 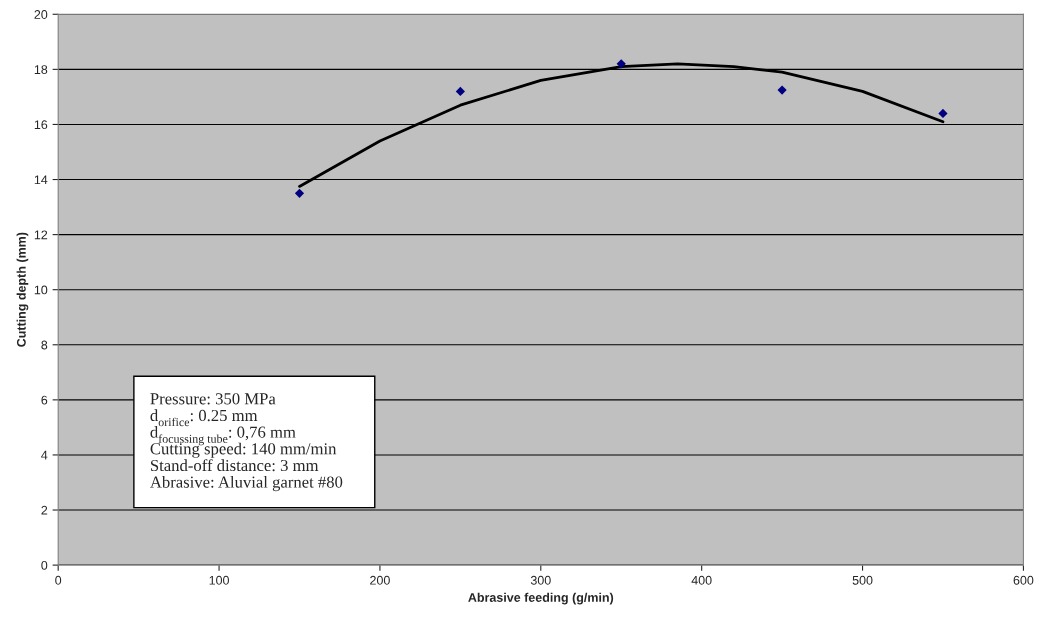 I want to click on y-tick-label: 6, so click(x=44, y=400).